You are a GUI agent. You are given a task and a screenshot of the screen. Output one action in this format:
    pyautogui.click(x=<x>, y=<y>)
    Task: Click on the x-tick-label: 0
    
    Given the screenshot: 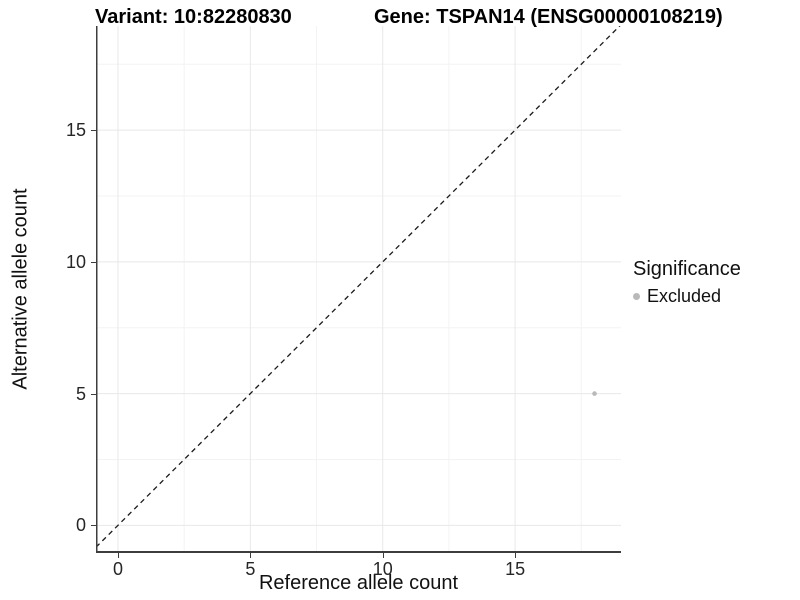 What is the action you would take?
    pyautogui.click(x=117, y=569)
    